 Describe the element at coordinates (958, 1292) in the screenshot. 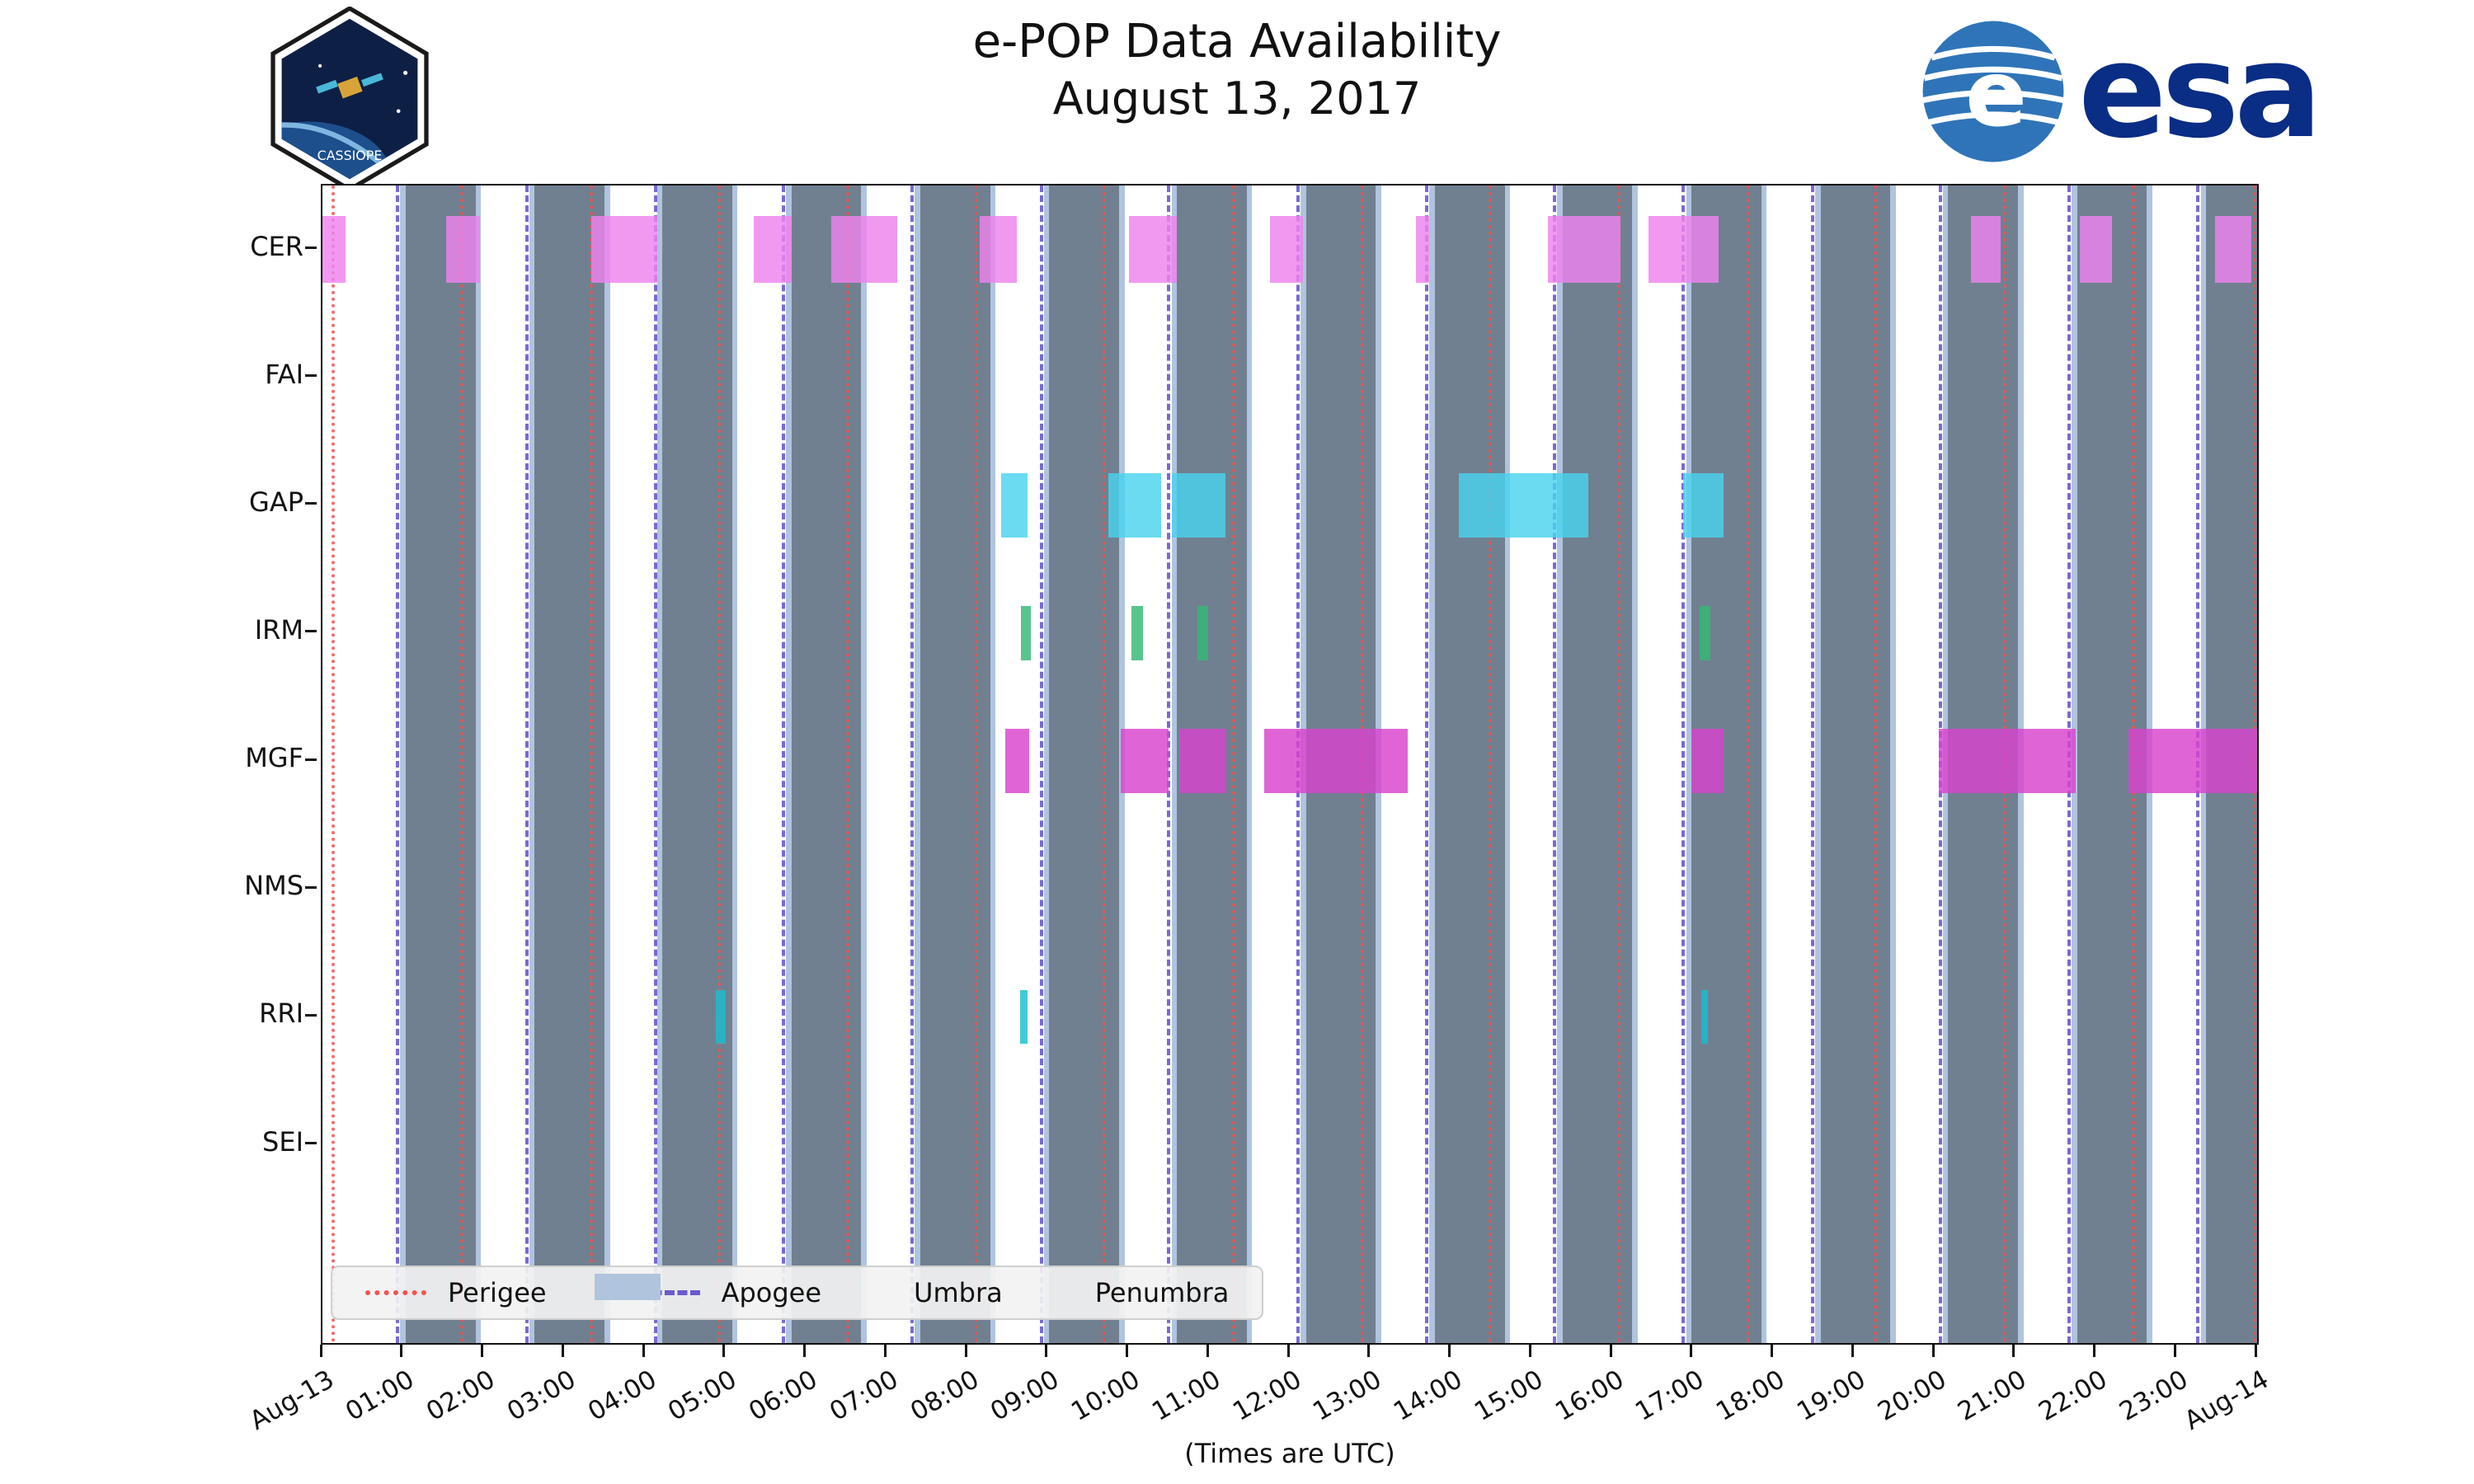

I see `legend-label-umbra: Umbra` at that location.